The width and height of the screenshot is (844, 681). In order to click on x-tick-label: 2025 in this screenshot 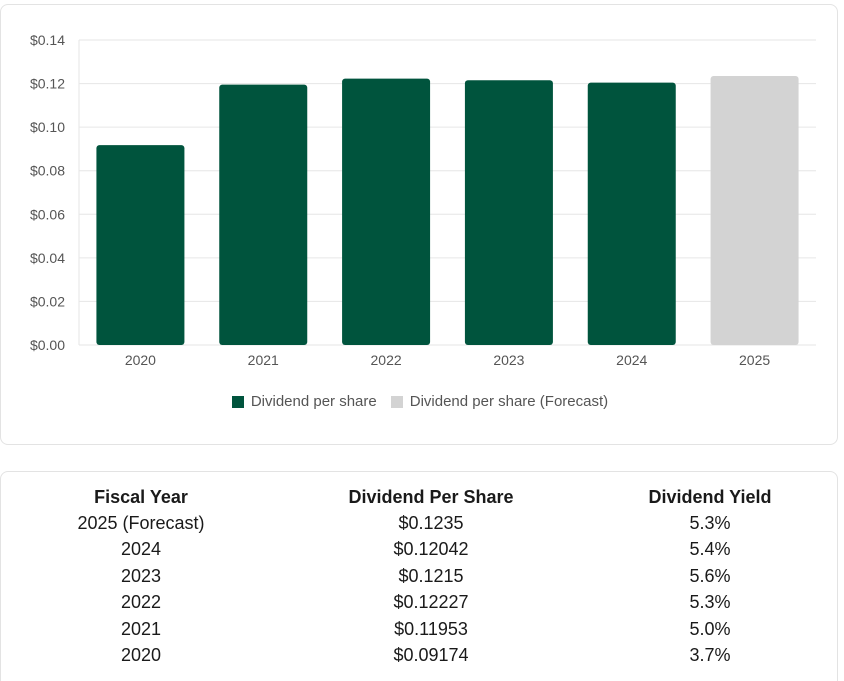, I will do `click(754, 360)`.